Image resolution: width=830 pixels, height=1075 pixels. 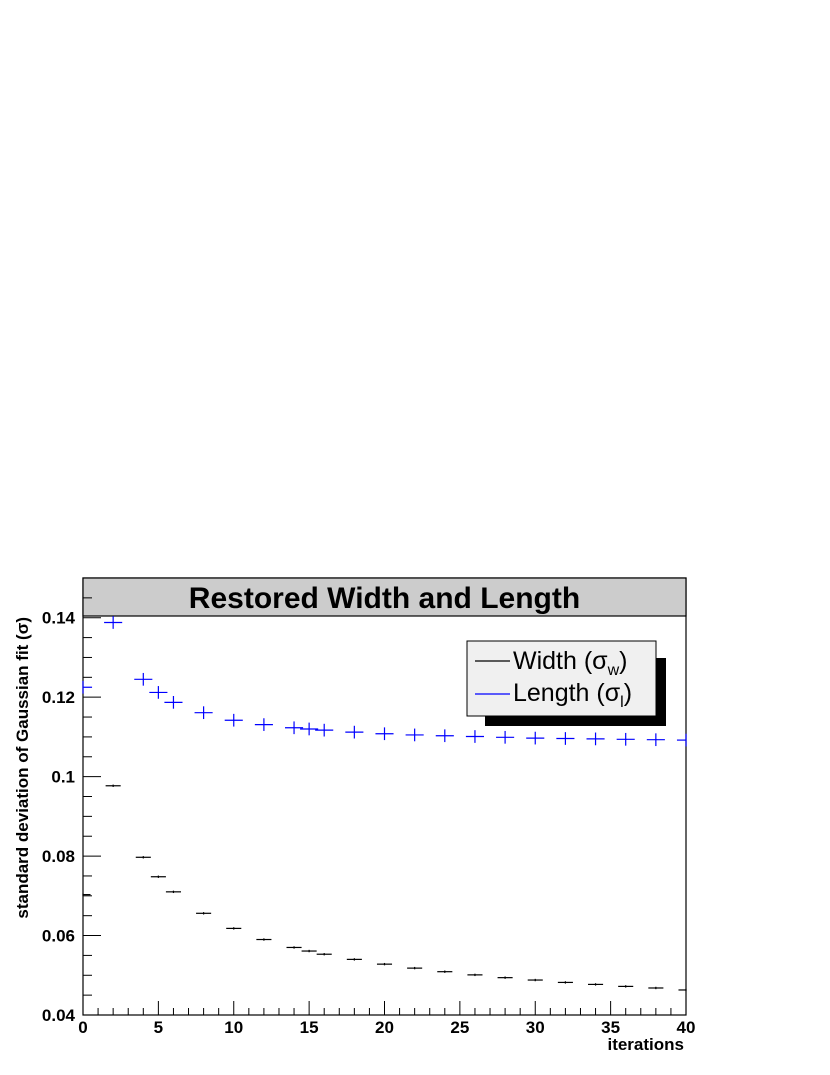 What do you see at coordinates (622, 702) in the screenshot?
I see `legend-label-length-sub: l` at bounding box center [622, 702].